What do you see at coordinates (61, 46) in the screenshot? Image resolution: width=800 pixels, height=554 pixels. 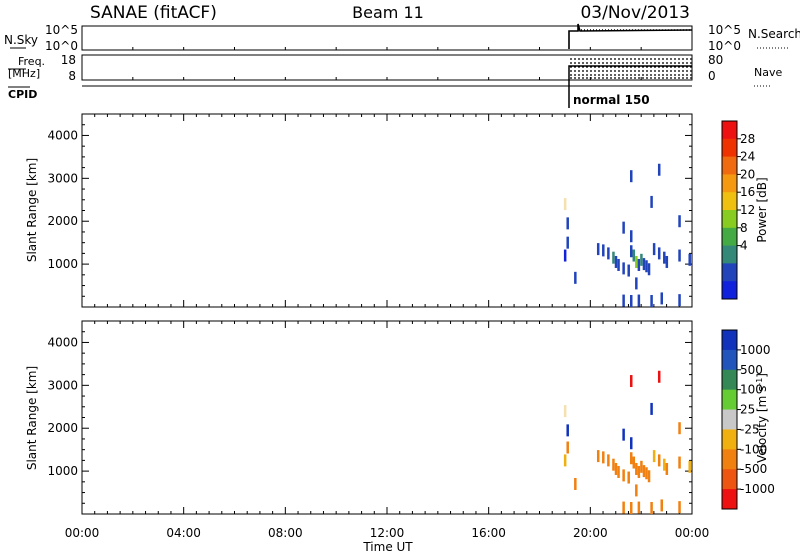 I see `nsky-tick-bottom: 10^0` at bounding box center [61, 46].